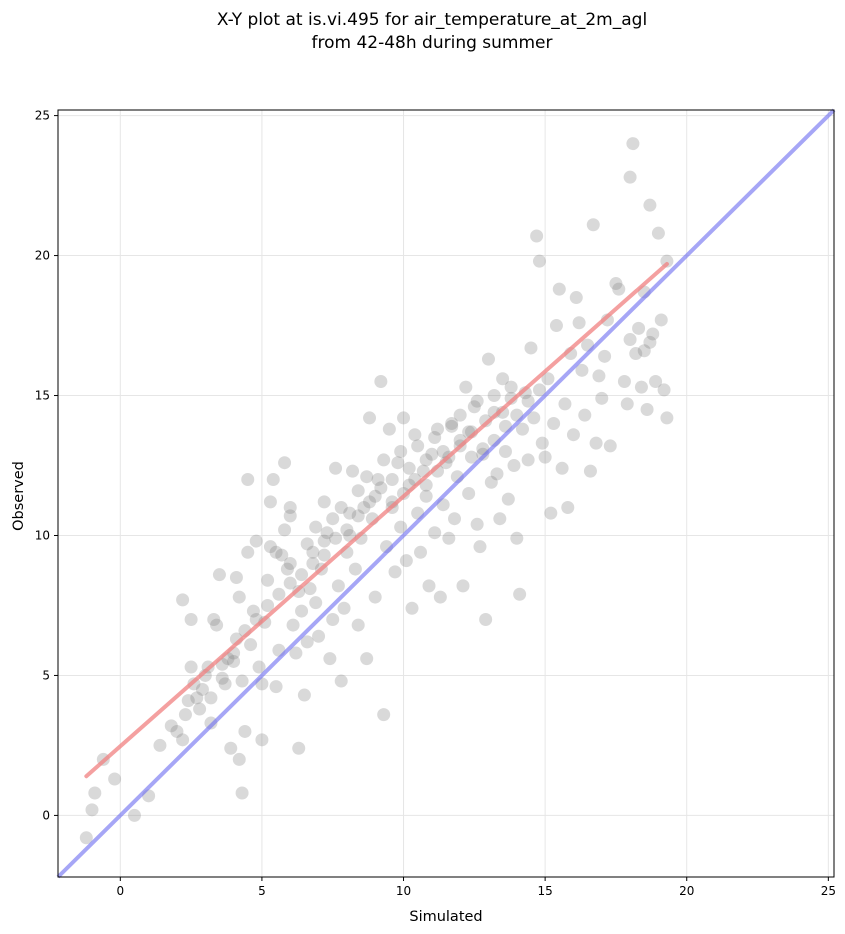 This screenshot has height=934, width=845. What do you see at coordinates (46, 465) in the screenshot?
I see `y-axis-ticks: 0 5 10 15 20 25` at bounding box center [46, 465].